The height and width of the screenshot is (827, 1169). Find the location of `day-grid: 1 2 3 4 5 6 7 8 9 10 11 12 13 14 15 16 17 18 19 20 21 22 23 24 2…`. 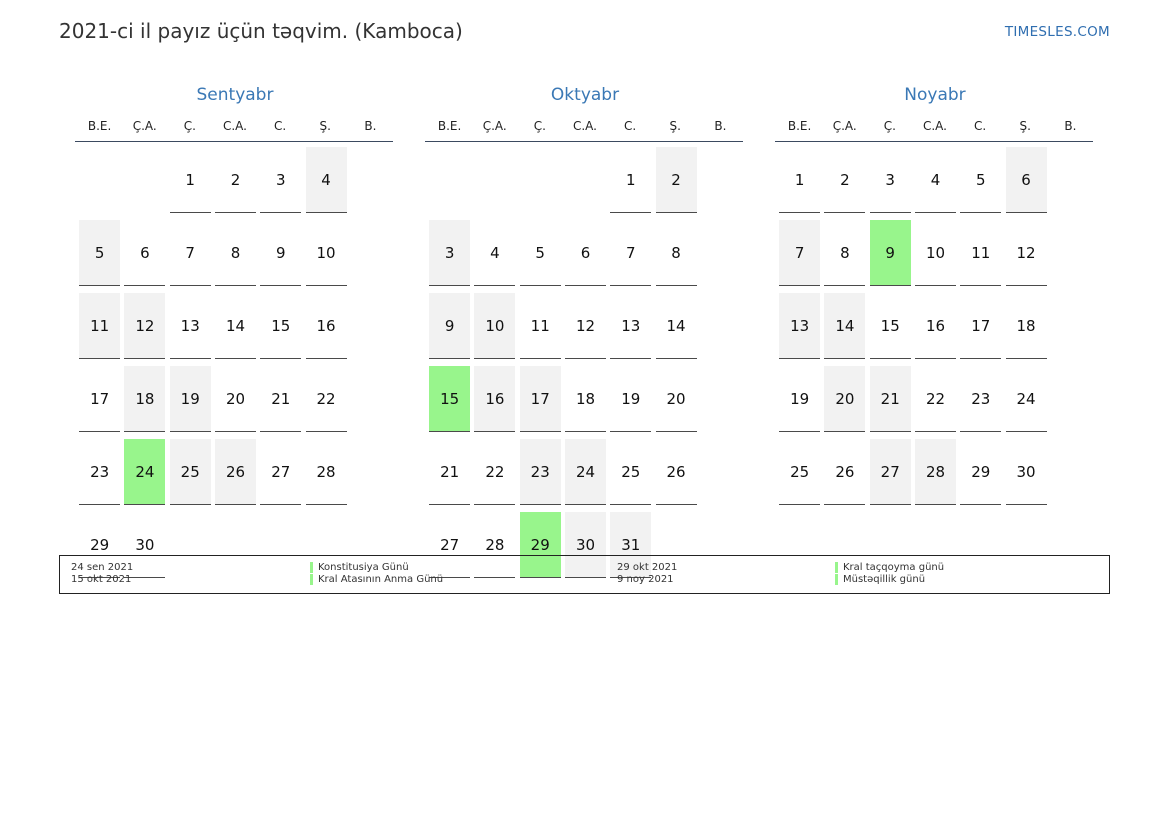

day-grid: 1 2 3 4 5 6 7 8 9 10 11 12 13 14 15 16 17 18 19 20 21 22 23 24 2… is located at coordinates (935, 329).